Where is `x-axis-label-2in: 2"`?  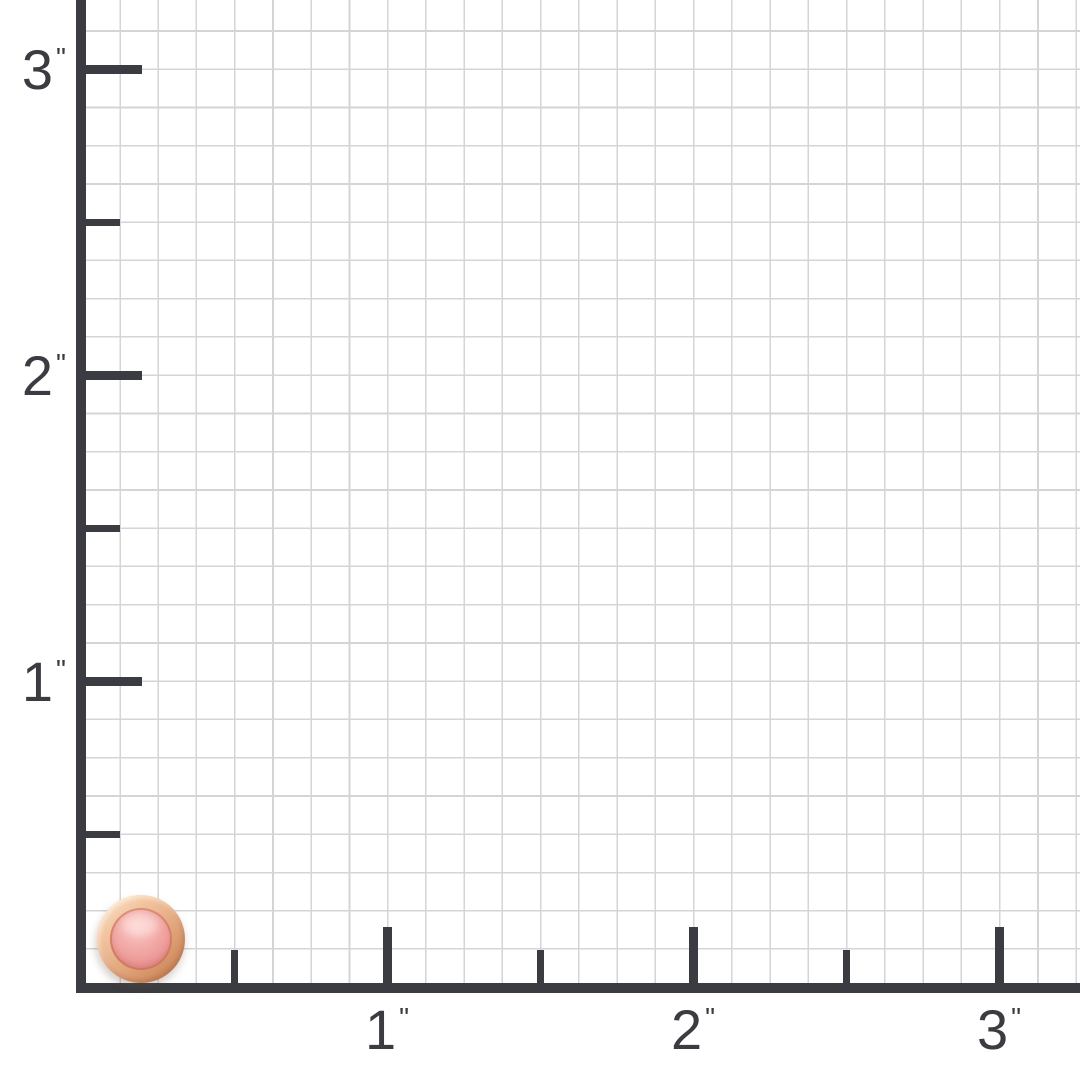
x-axis-label-2in: 2" is located at coordinates (693, 1035).